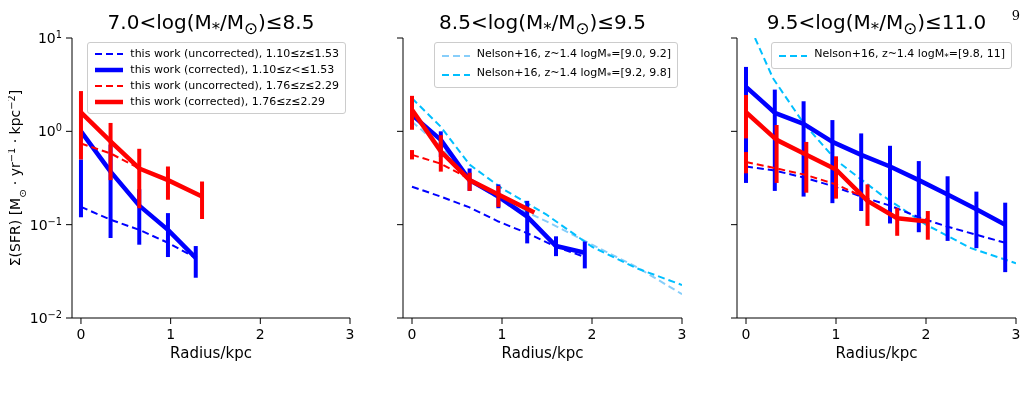  Describe the element at coordinates (45, 224) in the screenshot. I see `y-tick-label: 10$^{−1}$` at that location.